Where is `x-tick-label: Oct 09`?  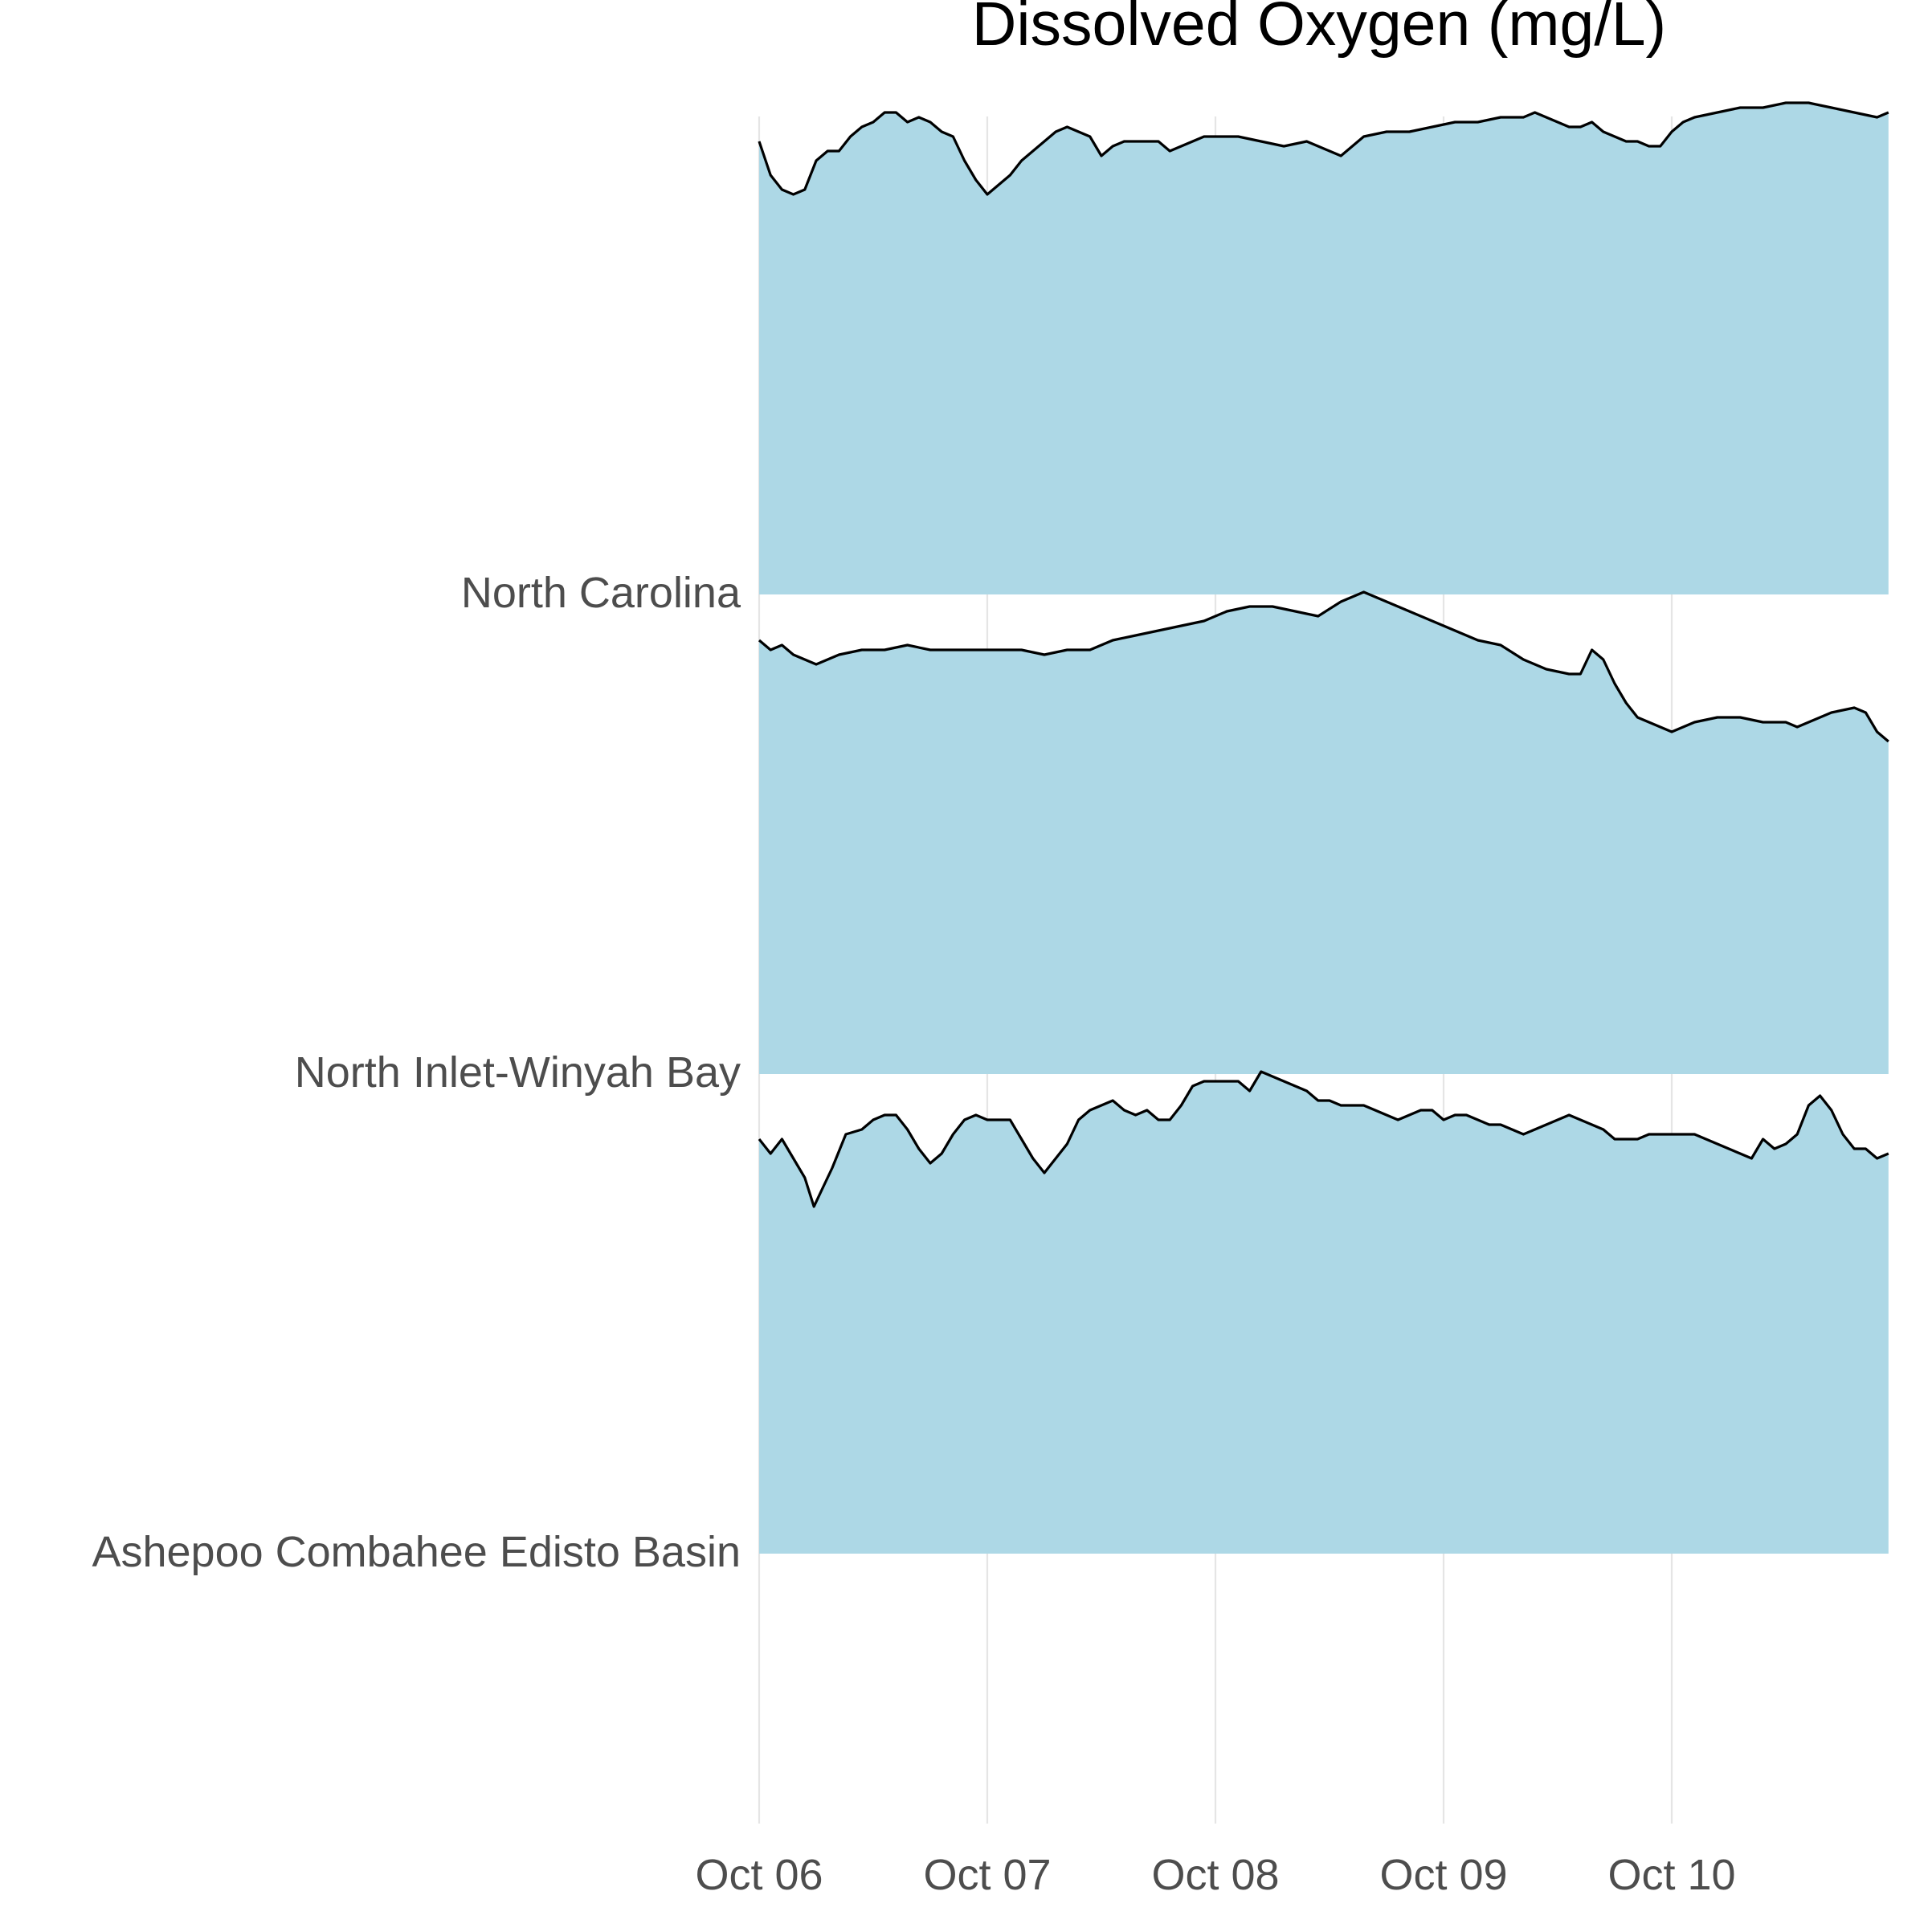
x-tick-label: Oct 09 is located at coordinates (1443, 1875).